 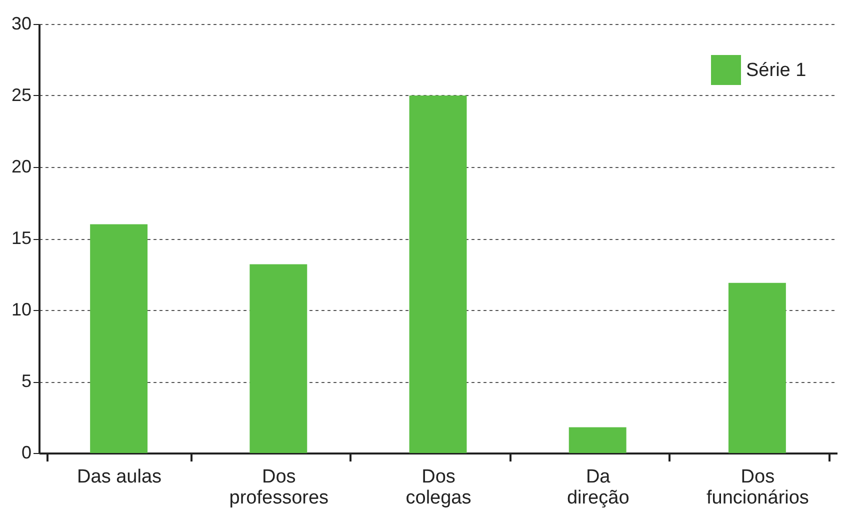 I want to click on y-tick-label: 5, so click(x=26, y=381).